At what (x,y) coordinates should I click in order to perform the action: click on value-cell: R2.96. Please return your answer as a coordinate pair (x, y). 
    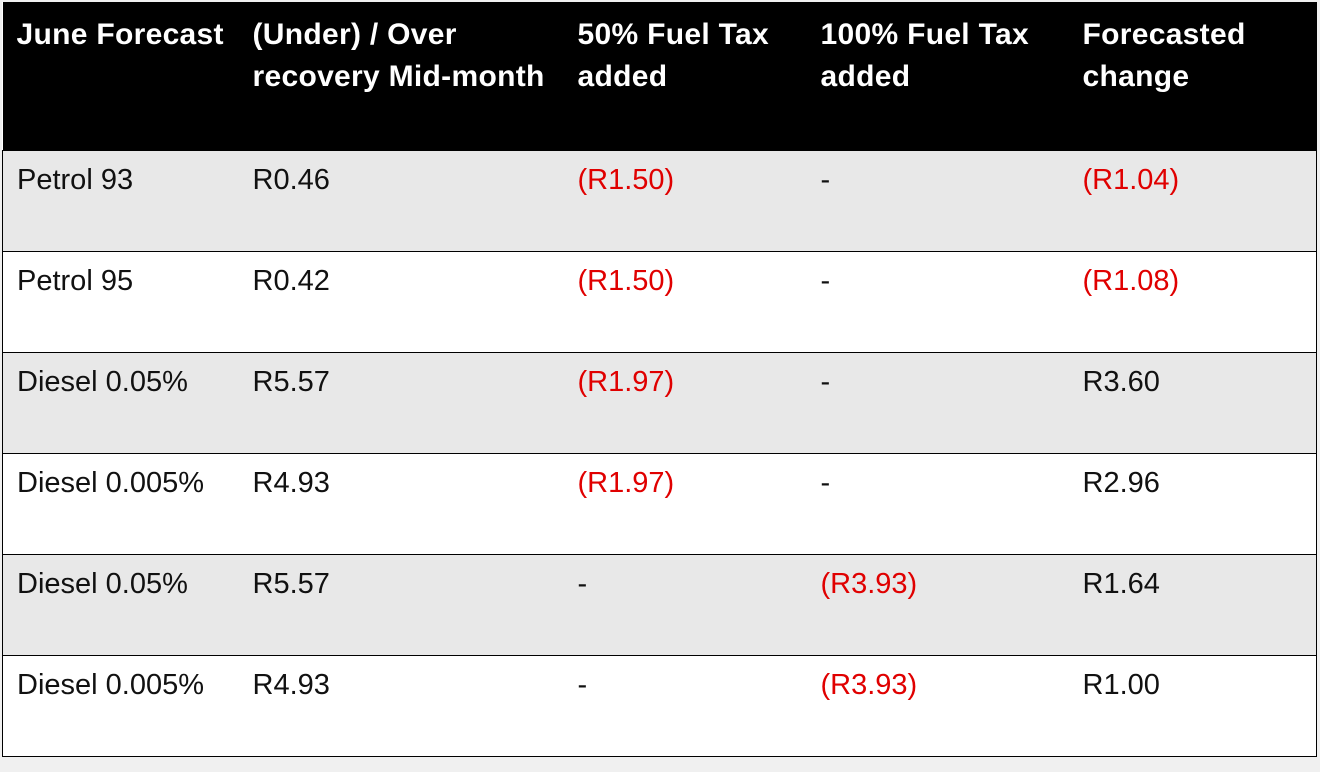
    Looking at the image, I should click on (1192, 503).